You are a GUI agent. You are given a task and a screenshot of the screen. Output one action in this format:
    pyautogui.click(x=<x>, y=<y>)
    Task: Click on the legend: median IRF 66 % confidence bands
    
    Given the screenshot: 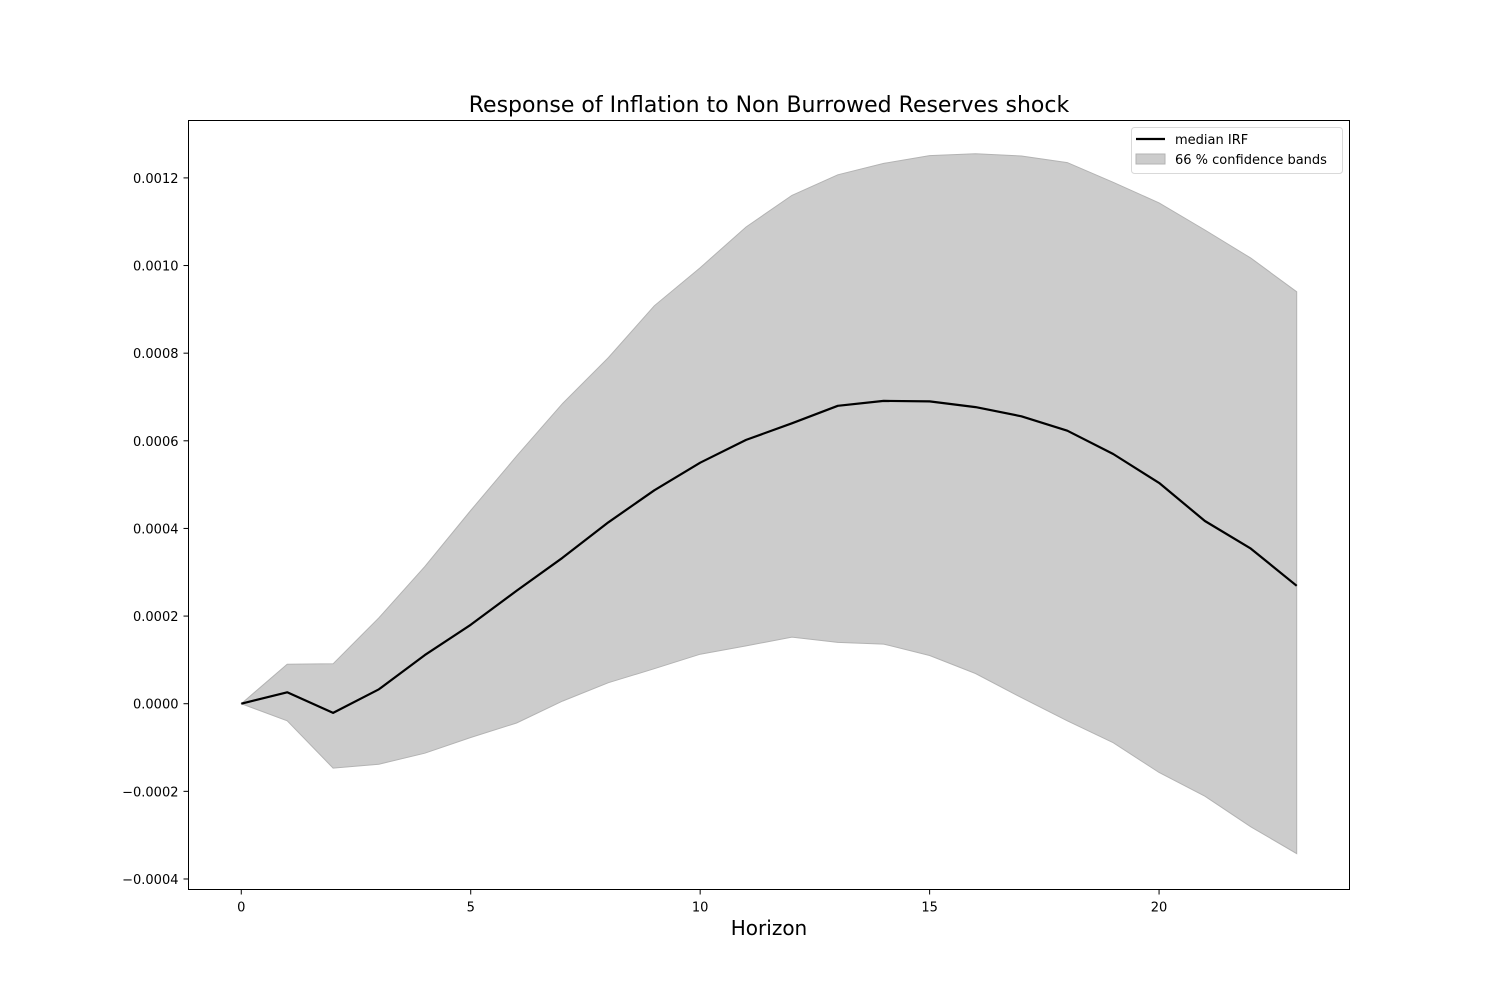 What is the action you would take?
    pyautogui.click(x=1237, y=150)
    